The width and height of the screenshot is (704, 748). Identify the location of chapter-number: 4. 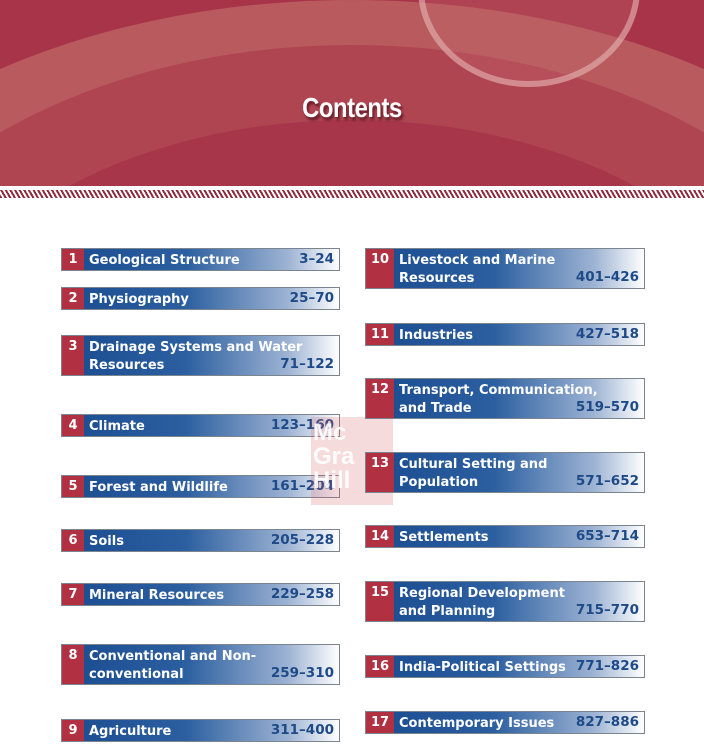
(73, 425).